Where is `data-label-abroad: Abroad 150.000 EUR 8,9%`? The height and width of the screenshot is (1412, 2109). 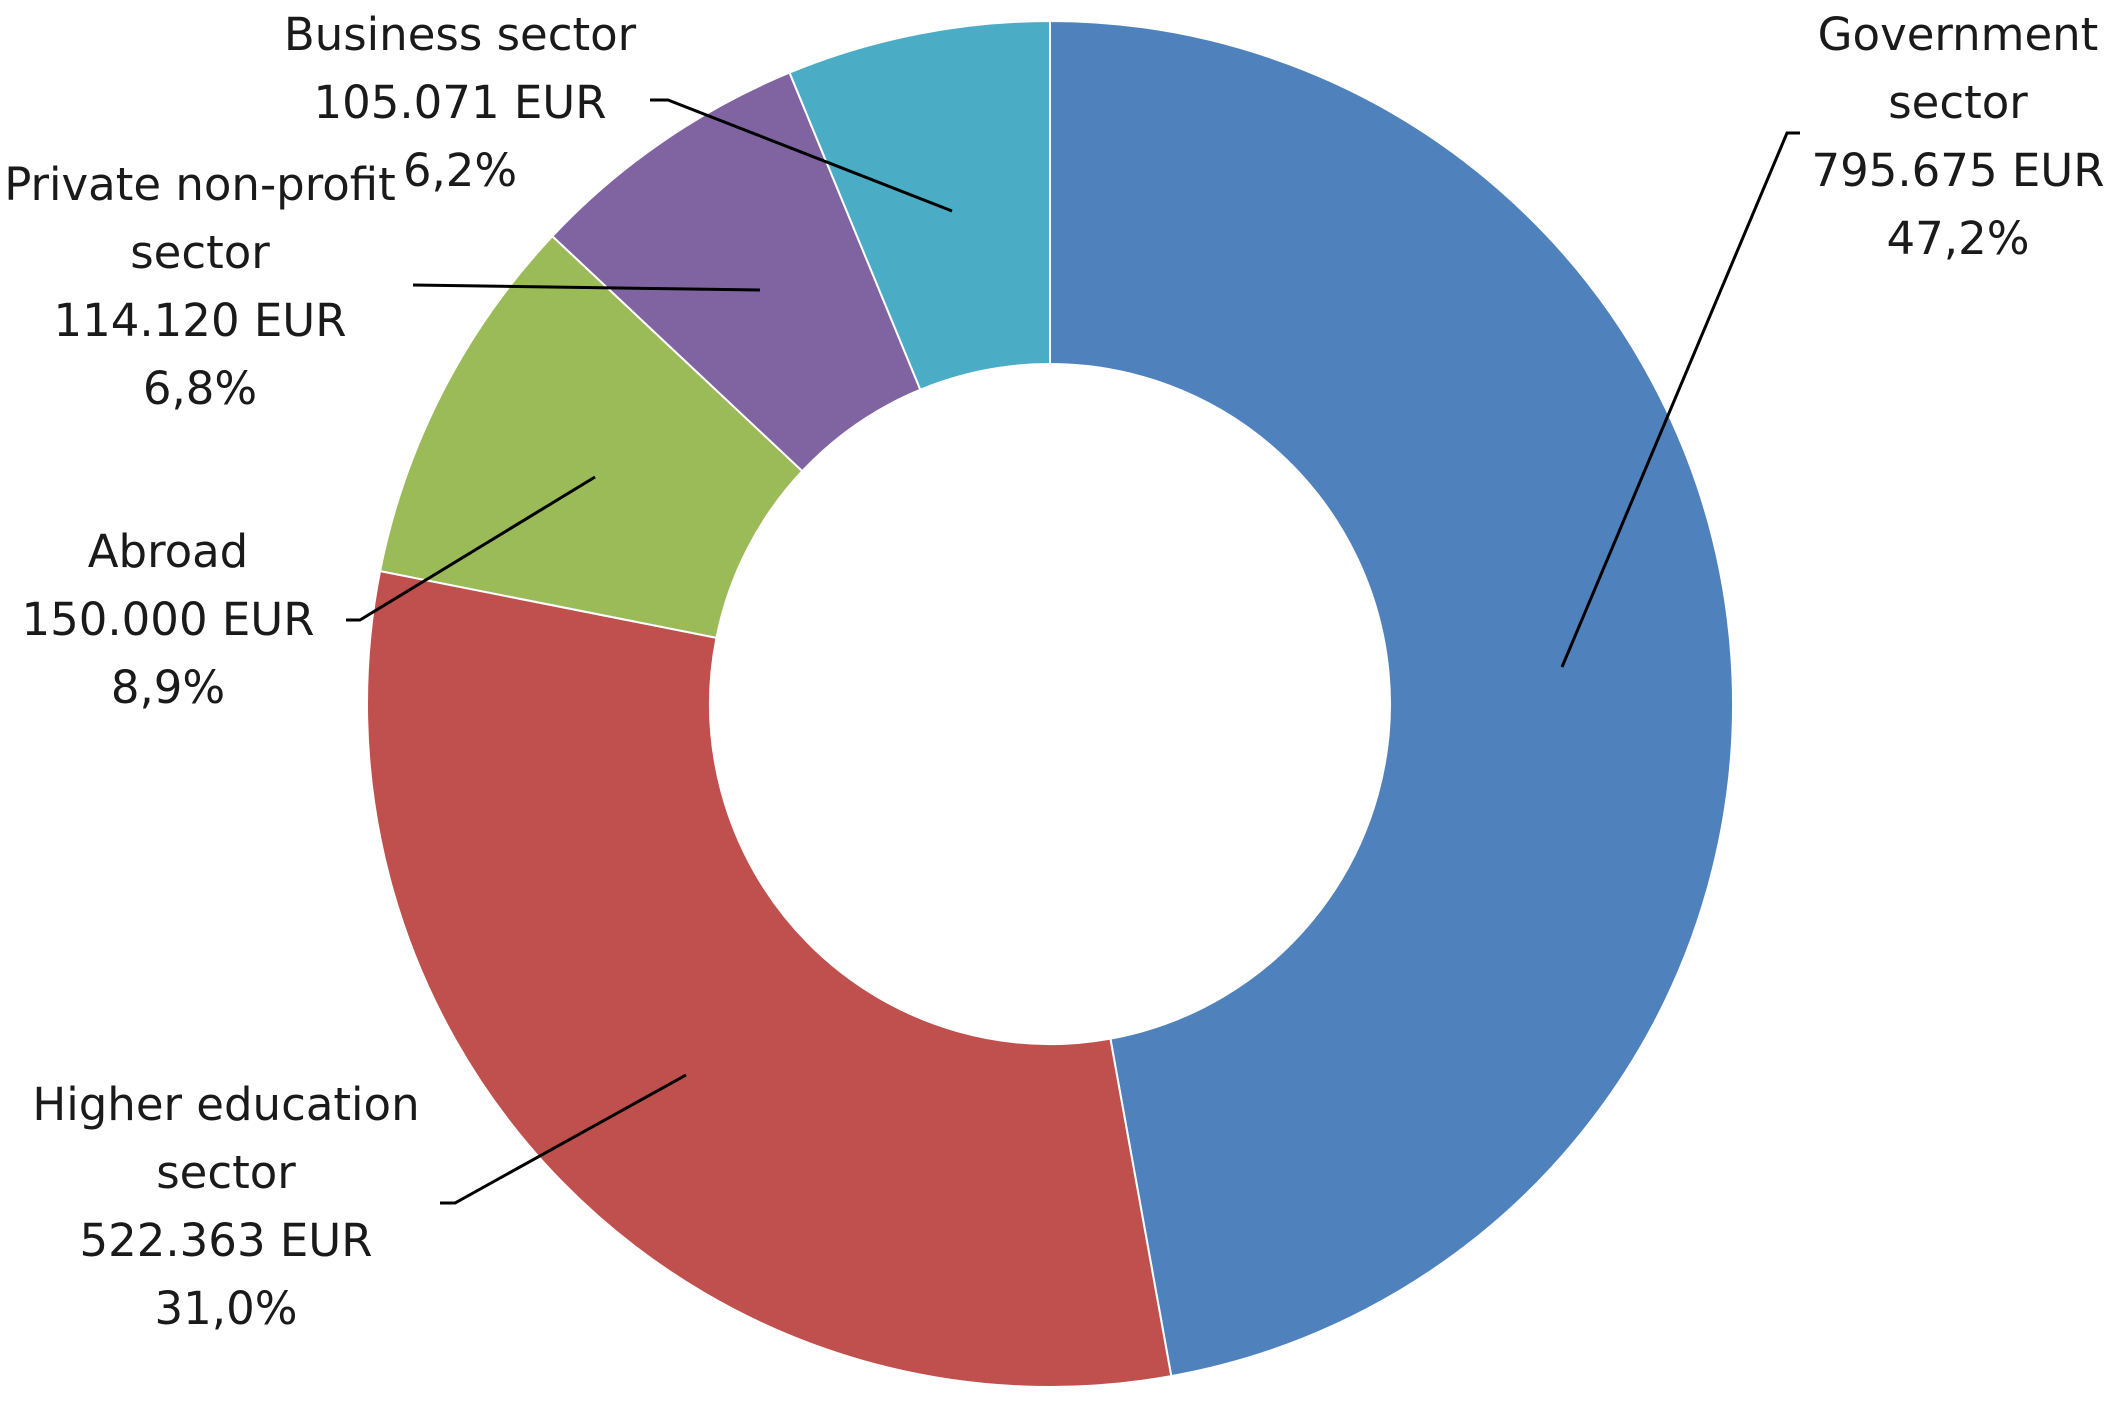 data-label-abroad: Abroad 150.000 EUR 8,9% is located at coordinates (167, 619).